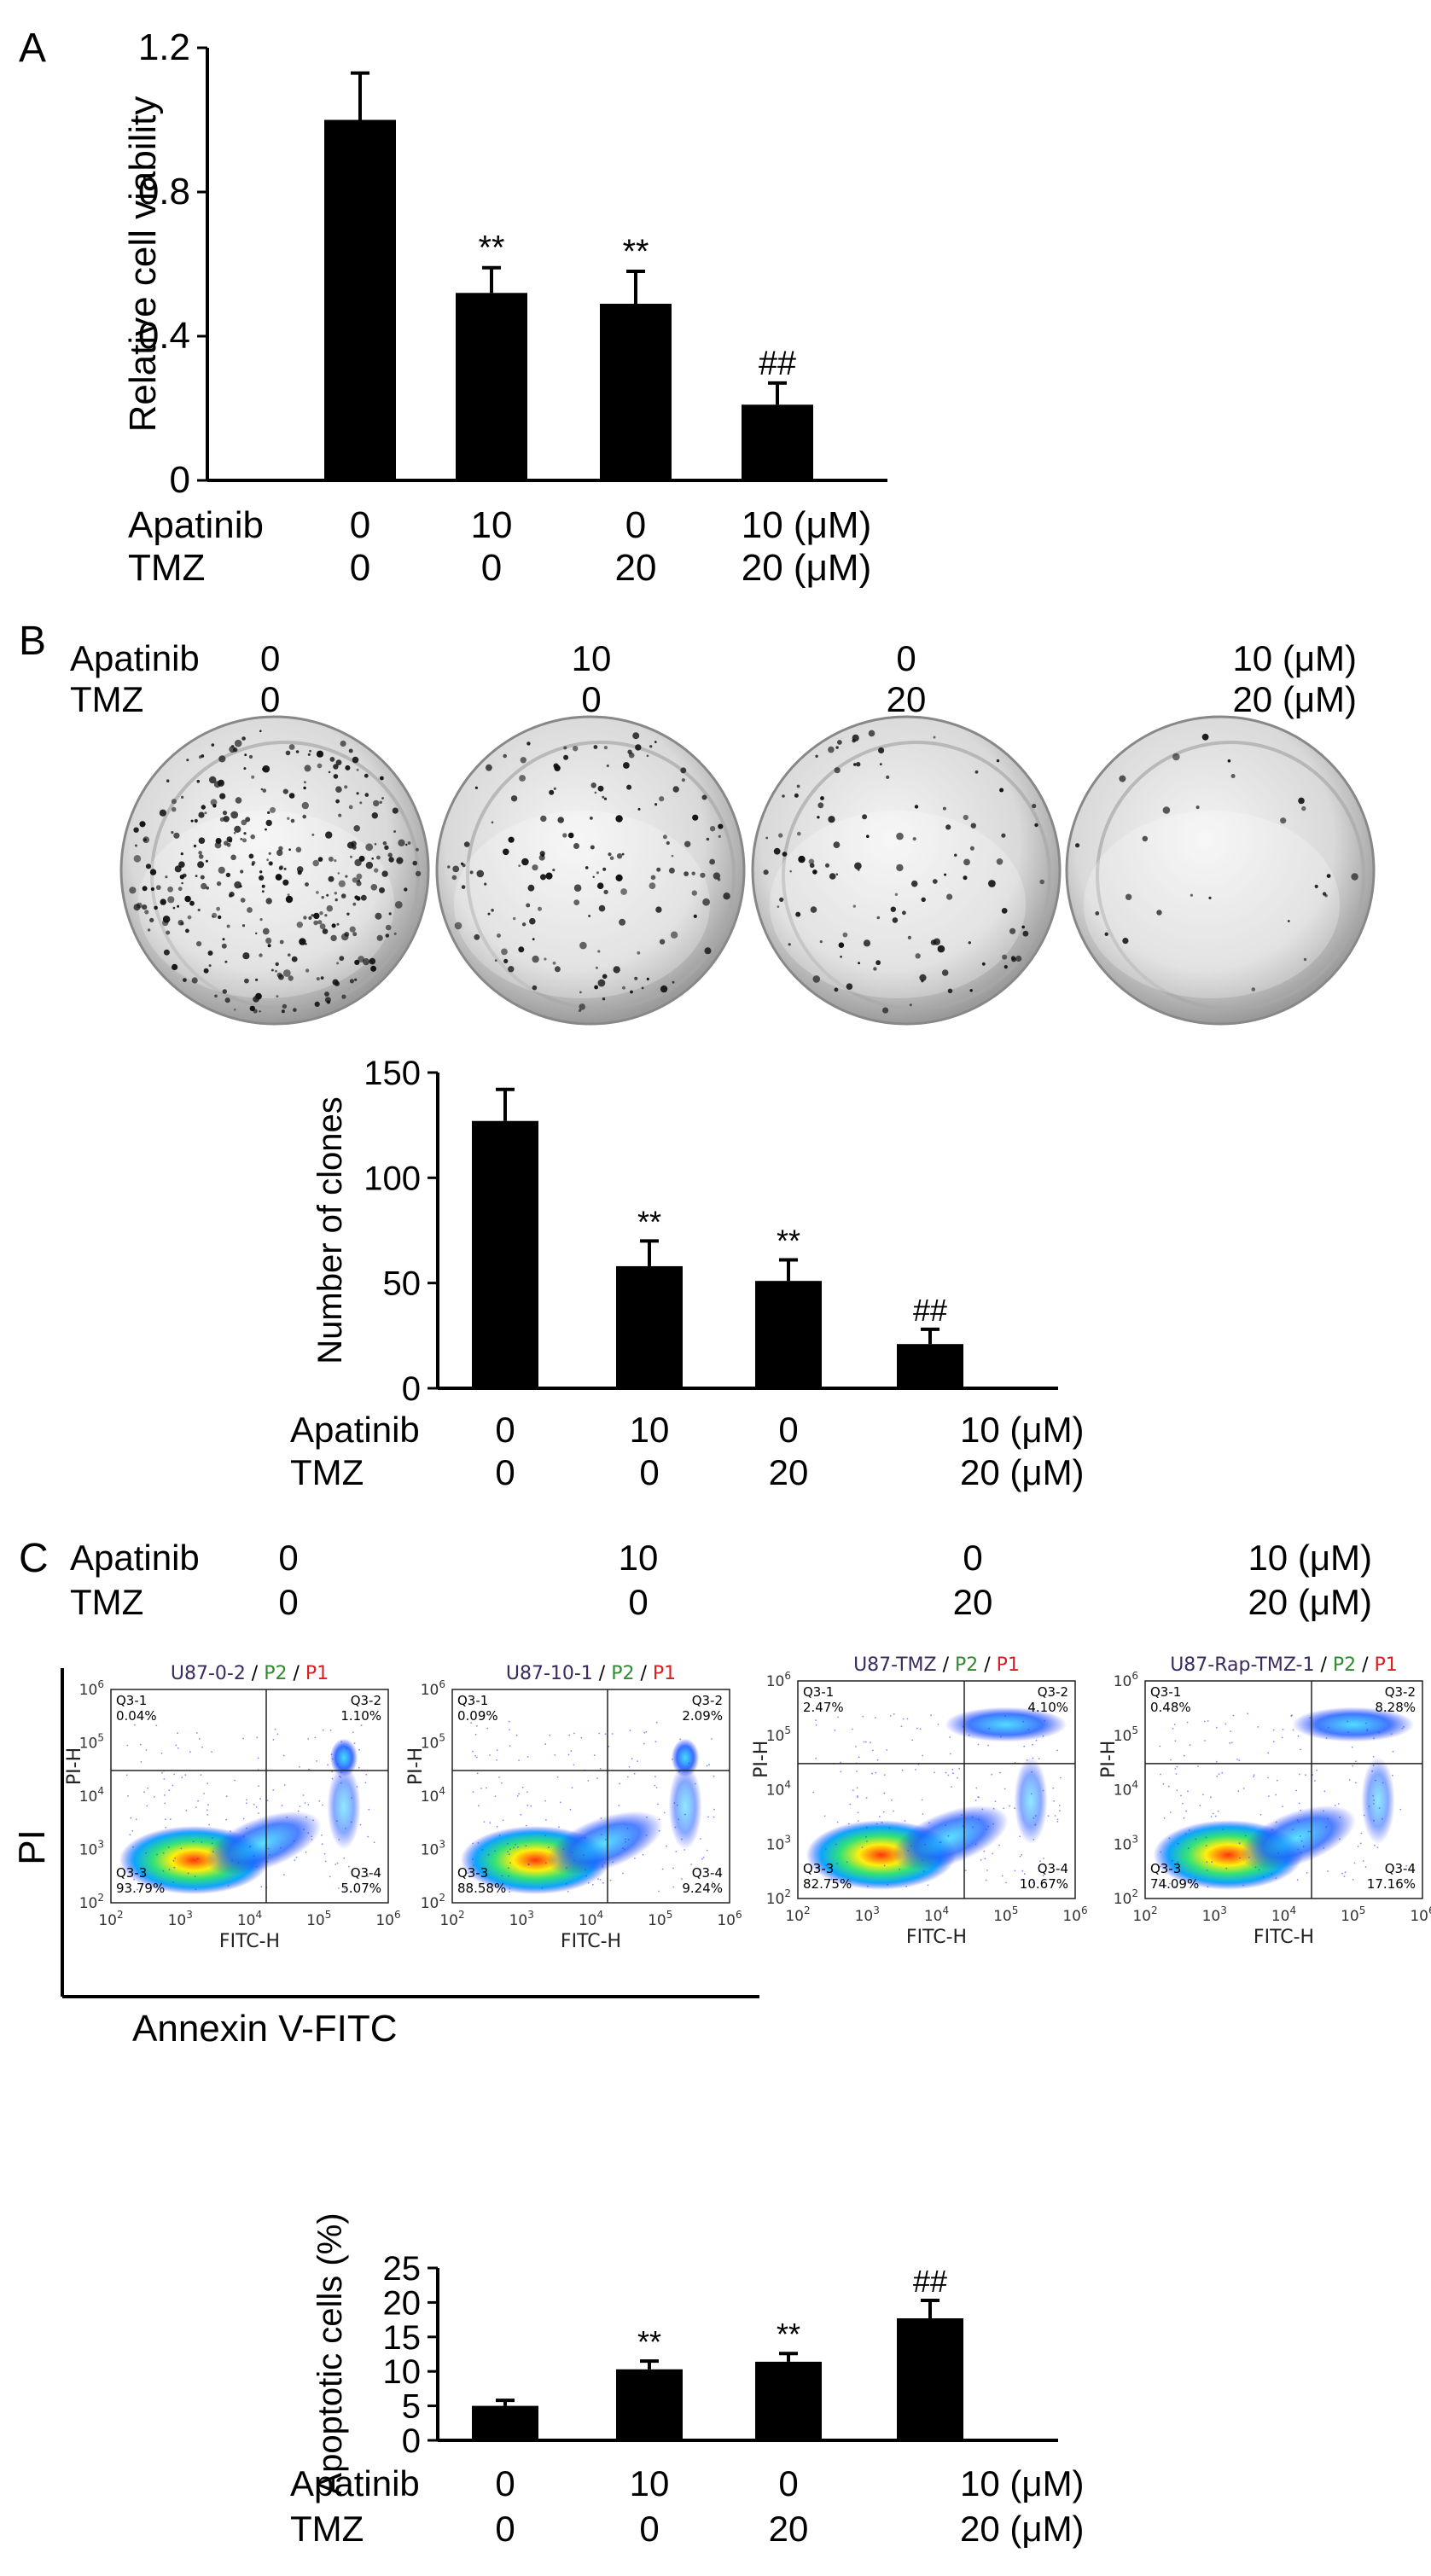 The image size is (1431, 2576). Describe the element at coordinates (111, 1919) in the screenshot. I see `x-tick-label: 10²` at that location.